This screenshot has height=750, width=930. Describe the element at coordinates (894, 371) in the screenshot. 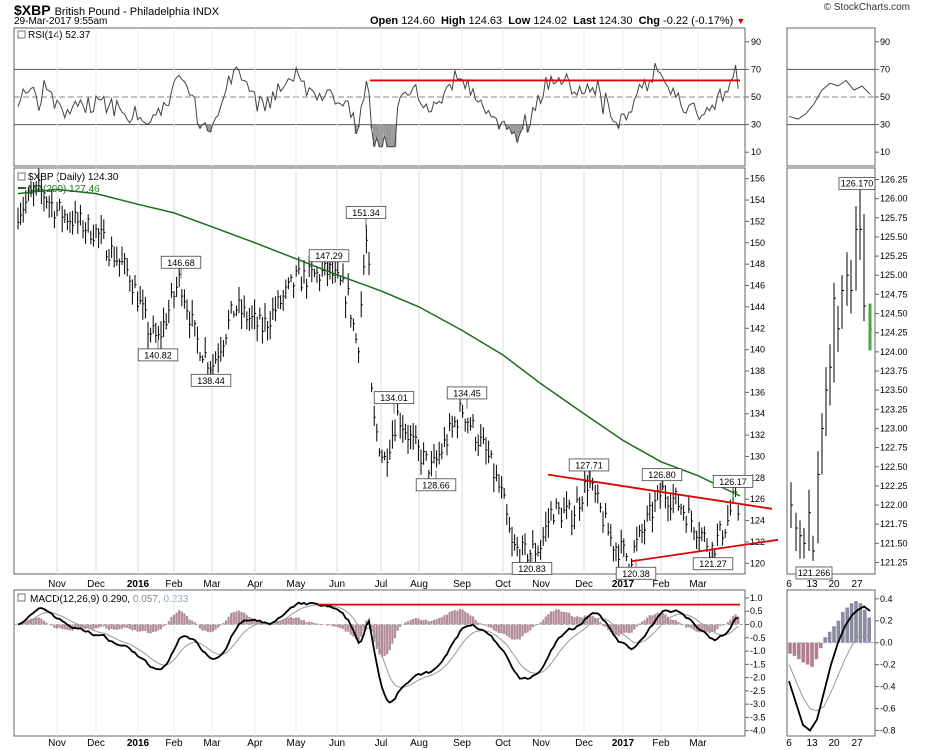

I see `zoom-price-tick-label: 123.75` at that location.